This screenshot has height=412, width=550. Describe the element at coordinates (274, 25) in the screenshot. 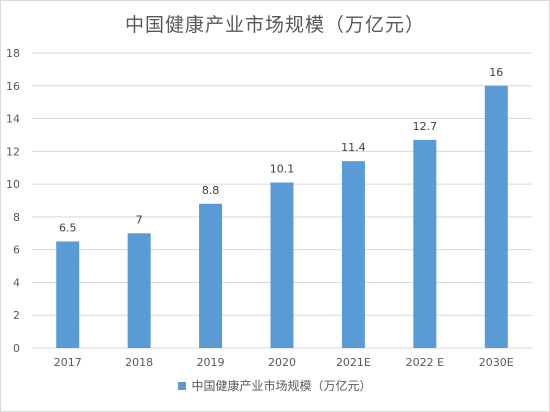

I see `chart-title: 中国健康产业市场规模（万亿元）` at that location.